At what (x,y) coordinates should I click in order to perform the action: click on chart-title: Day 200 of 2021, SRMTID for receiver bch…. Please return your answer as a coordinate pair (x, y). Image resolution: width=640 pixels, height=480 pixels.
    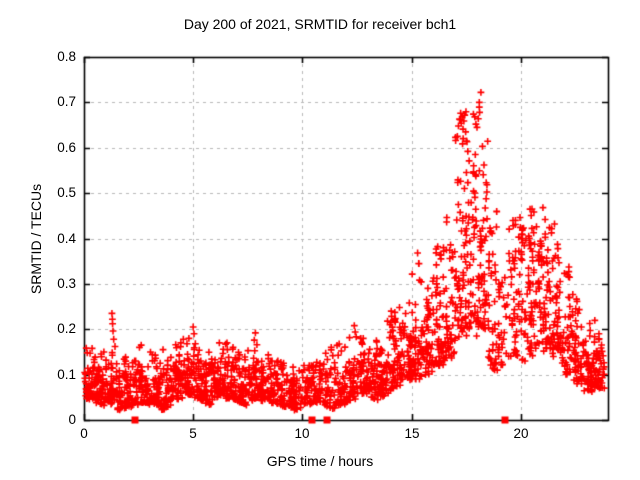
    Looking at the image, I should click on (320, 24).